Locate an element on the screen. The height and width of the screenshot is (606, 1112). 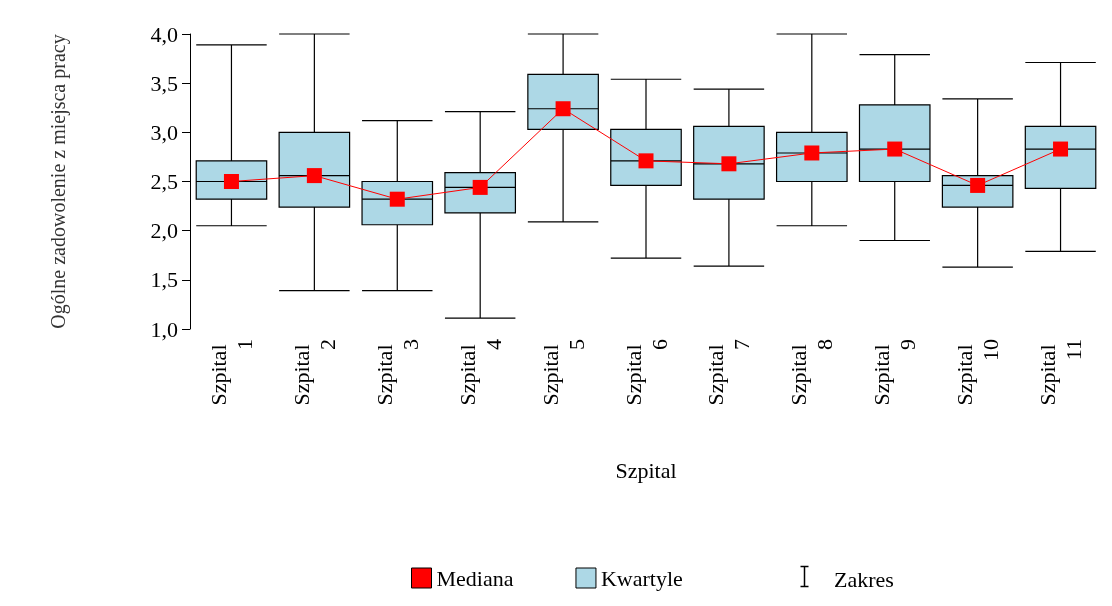
y-tick-label: 1,5 is located at coordinates (164, 280).